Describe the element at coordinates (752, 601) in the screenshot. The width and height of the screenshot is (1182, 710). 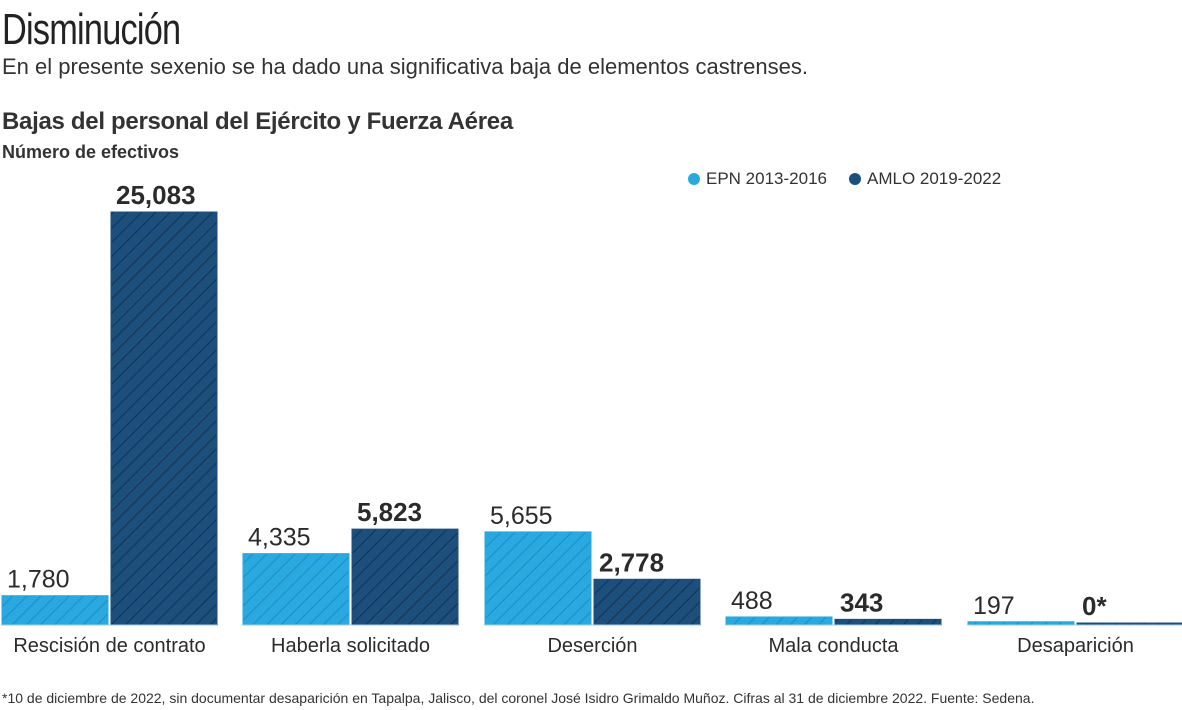
I see `value-label-epn-3: 488` at that location.